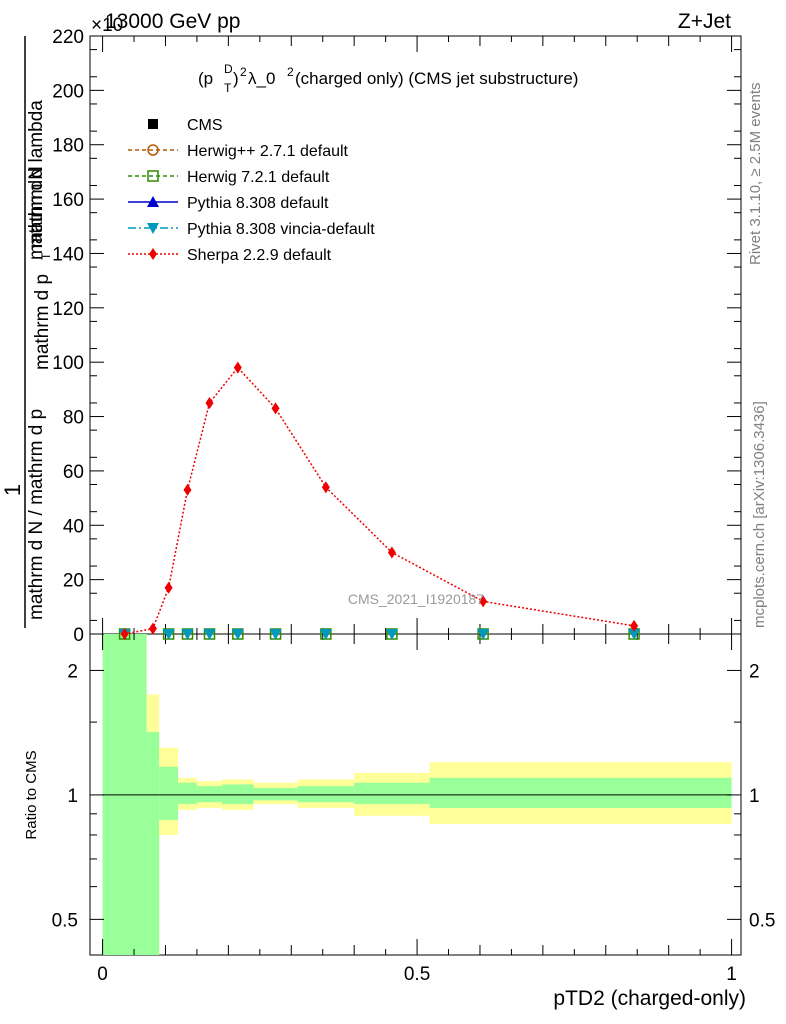 This screenshot has height=1024, width=786. Describe the element at coordinates (68, 91) in the screenshot. I see `y-tick-label-200: 200` at that location.